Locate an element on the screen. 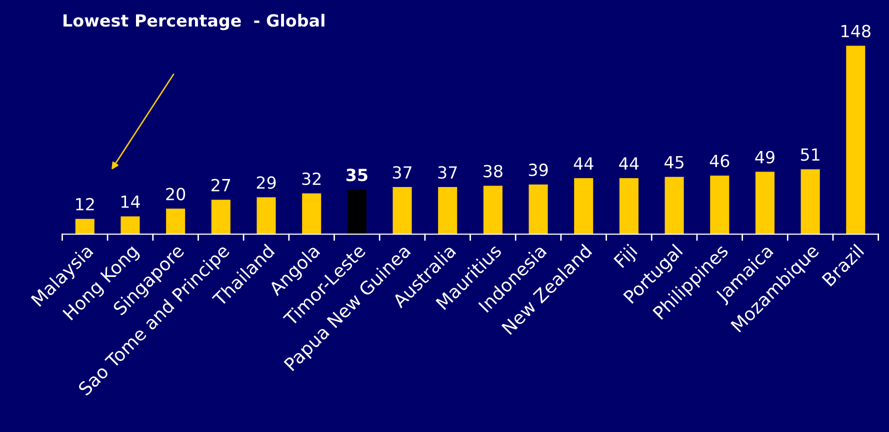 Image resolution: width=889 pixels, height=432 pixels. data-label: 39 is located at coordinates (538, 170).